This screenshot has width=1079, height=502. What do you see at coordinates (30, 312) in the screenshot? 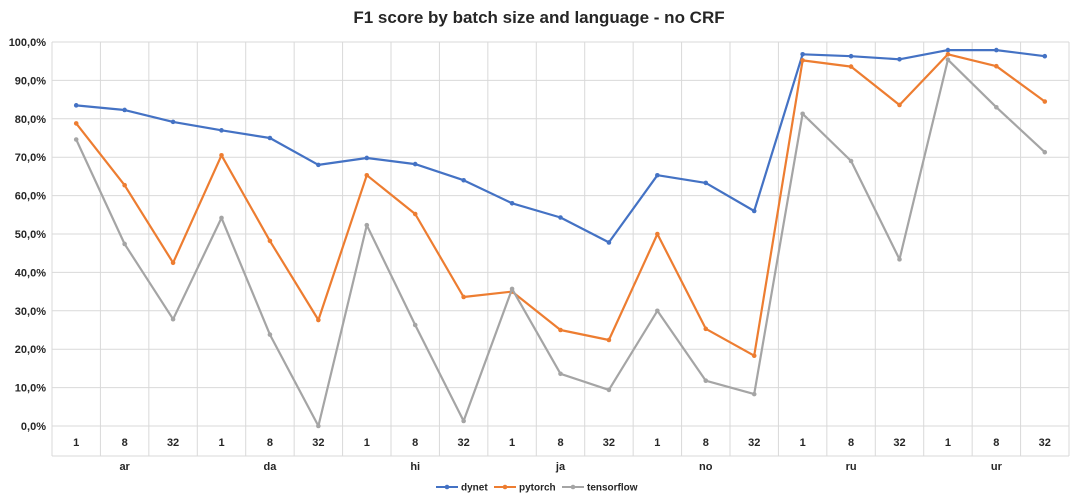
I see `y-tick-label: 30,0%` at bounding box center [30, 312].